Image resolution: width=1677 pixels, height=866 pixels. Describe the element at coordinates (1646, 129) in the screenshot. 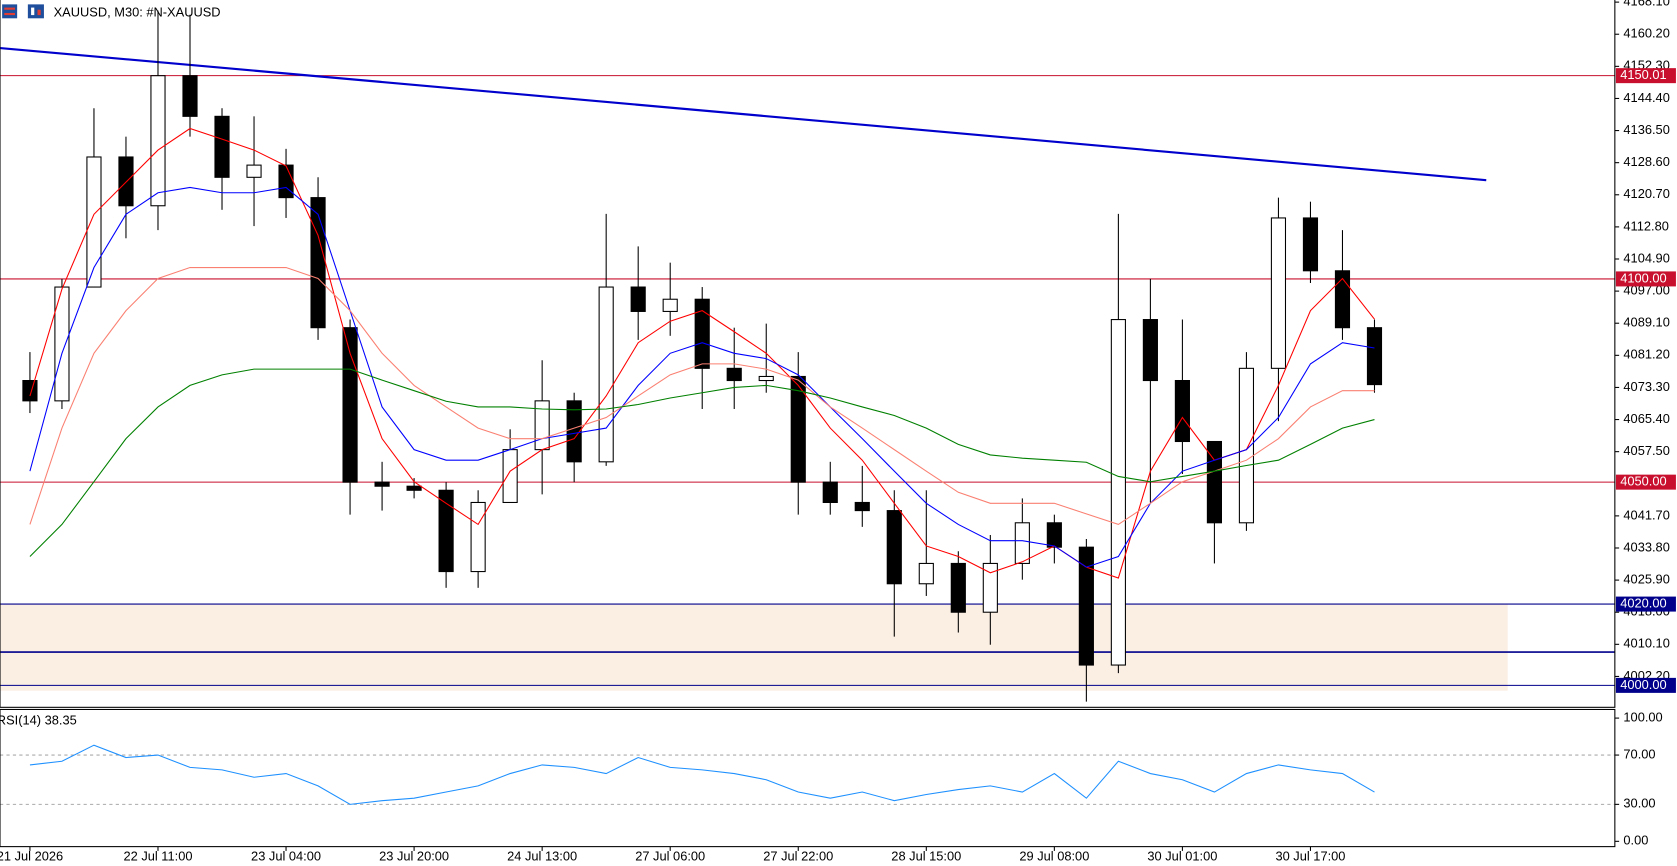

I see `y-tick-label: 4136.50` at that location.